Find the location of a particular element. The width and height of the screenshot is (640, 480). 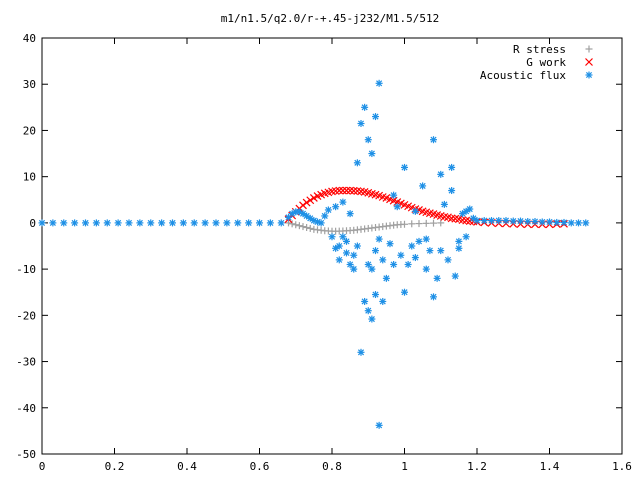

x-tick-label: 0.6 is located at coordinates (260, 466).